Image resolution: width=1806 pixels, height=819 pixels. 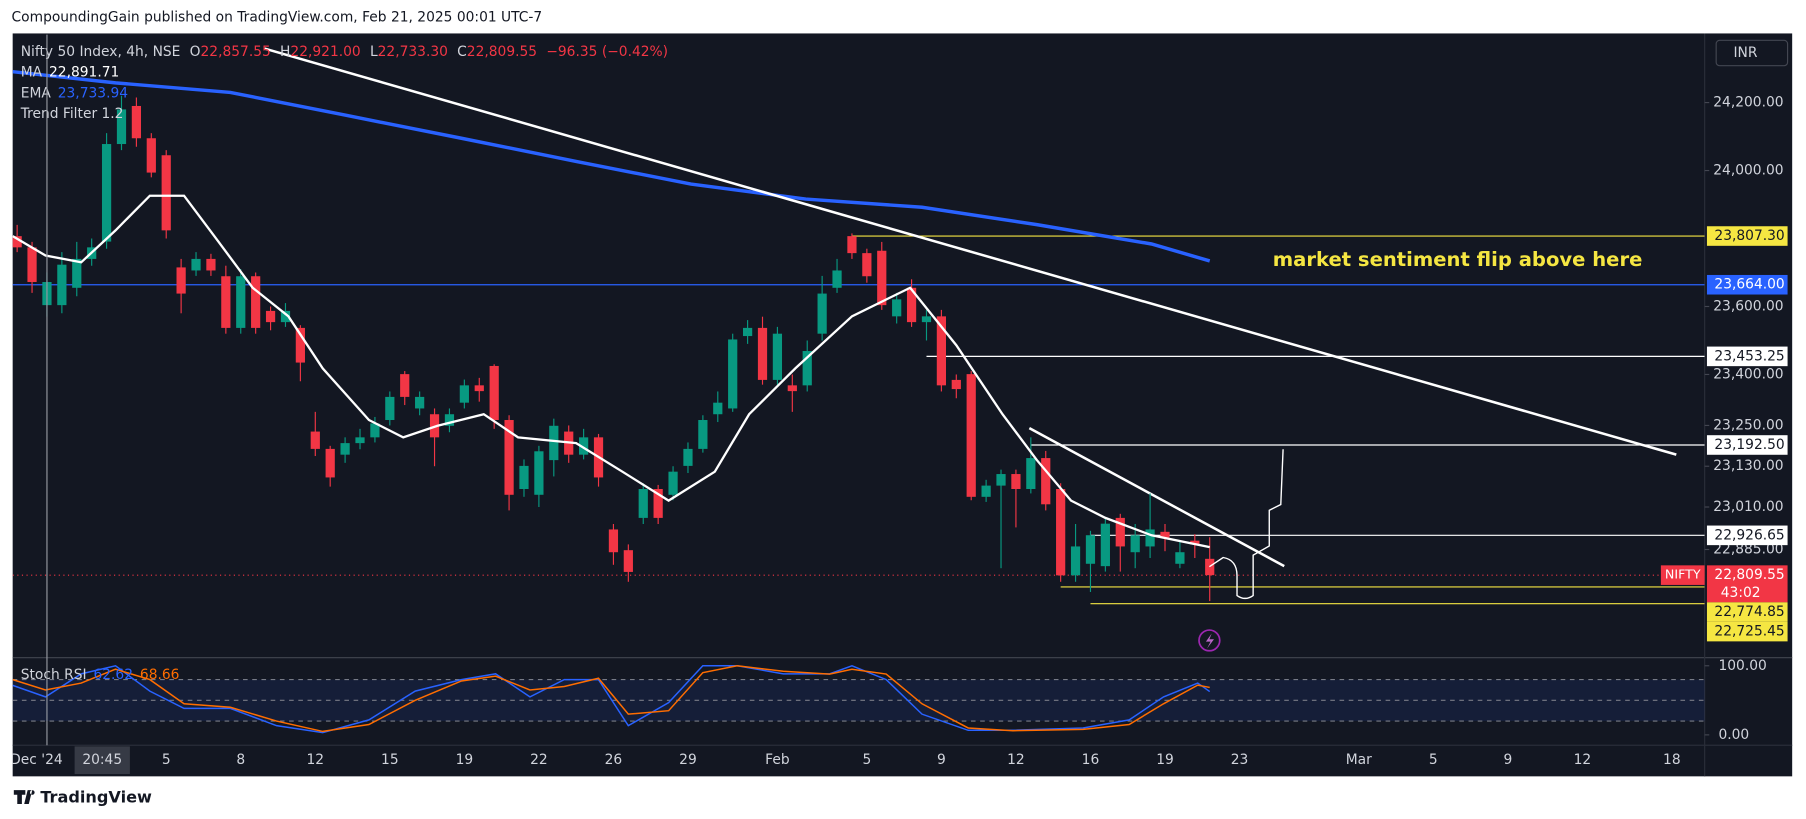 I want to click on y-tick-label: 23,600.00, so click(x=1748, y=306).